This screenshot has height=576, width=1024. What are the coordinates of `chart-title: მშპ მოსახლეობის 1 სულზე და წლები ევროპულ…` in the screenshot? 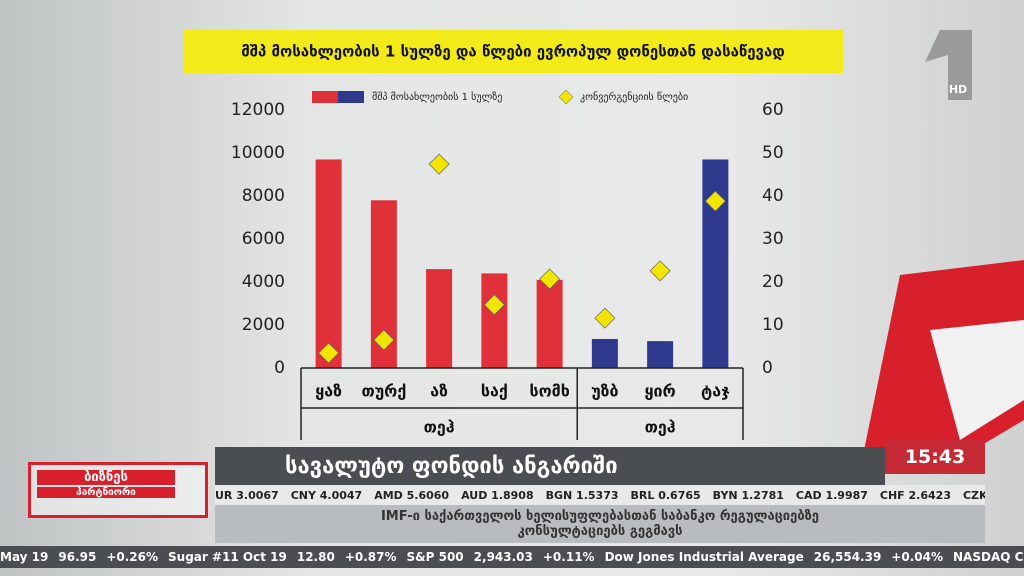 It's located at (513, 52).